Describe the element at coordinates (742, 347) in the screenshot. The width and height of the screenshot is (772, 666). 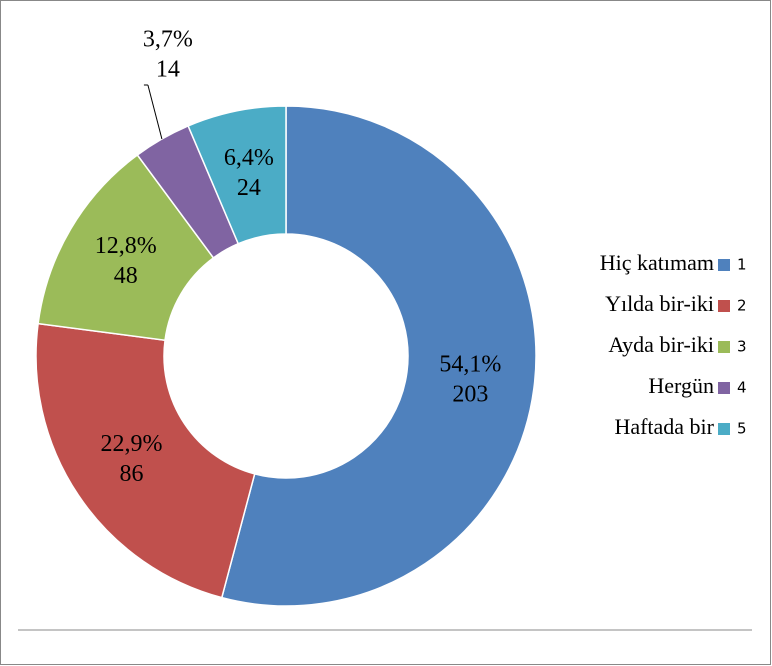
I see `legend-label: 3` at that location.